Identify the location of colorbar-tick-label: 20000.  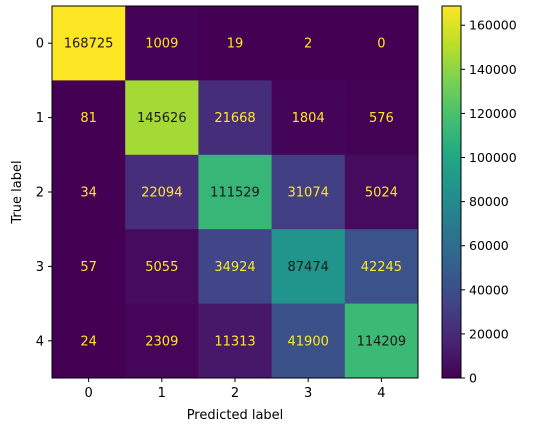
(489, 333).